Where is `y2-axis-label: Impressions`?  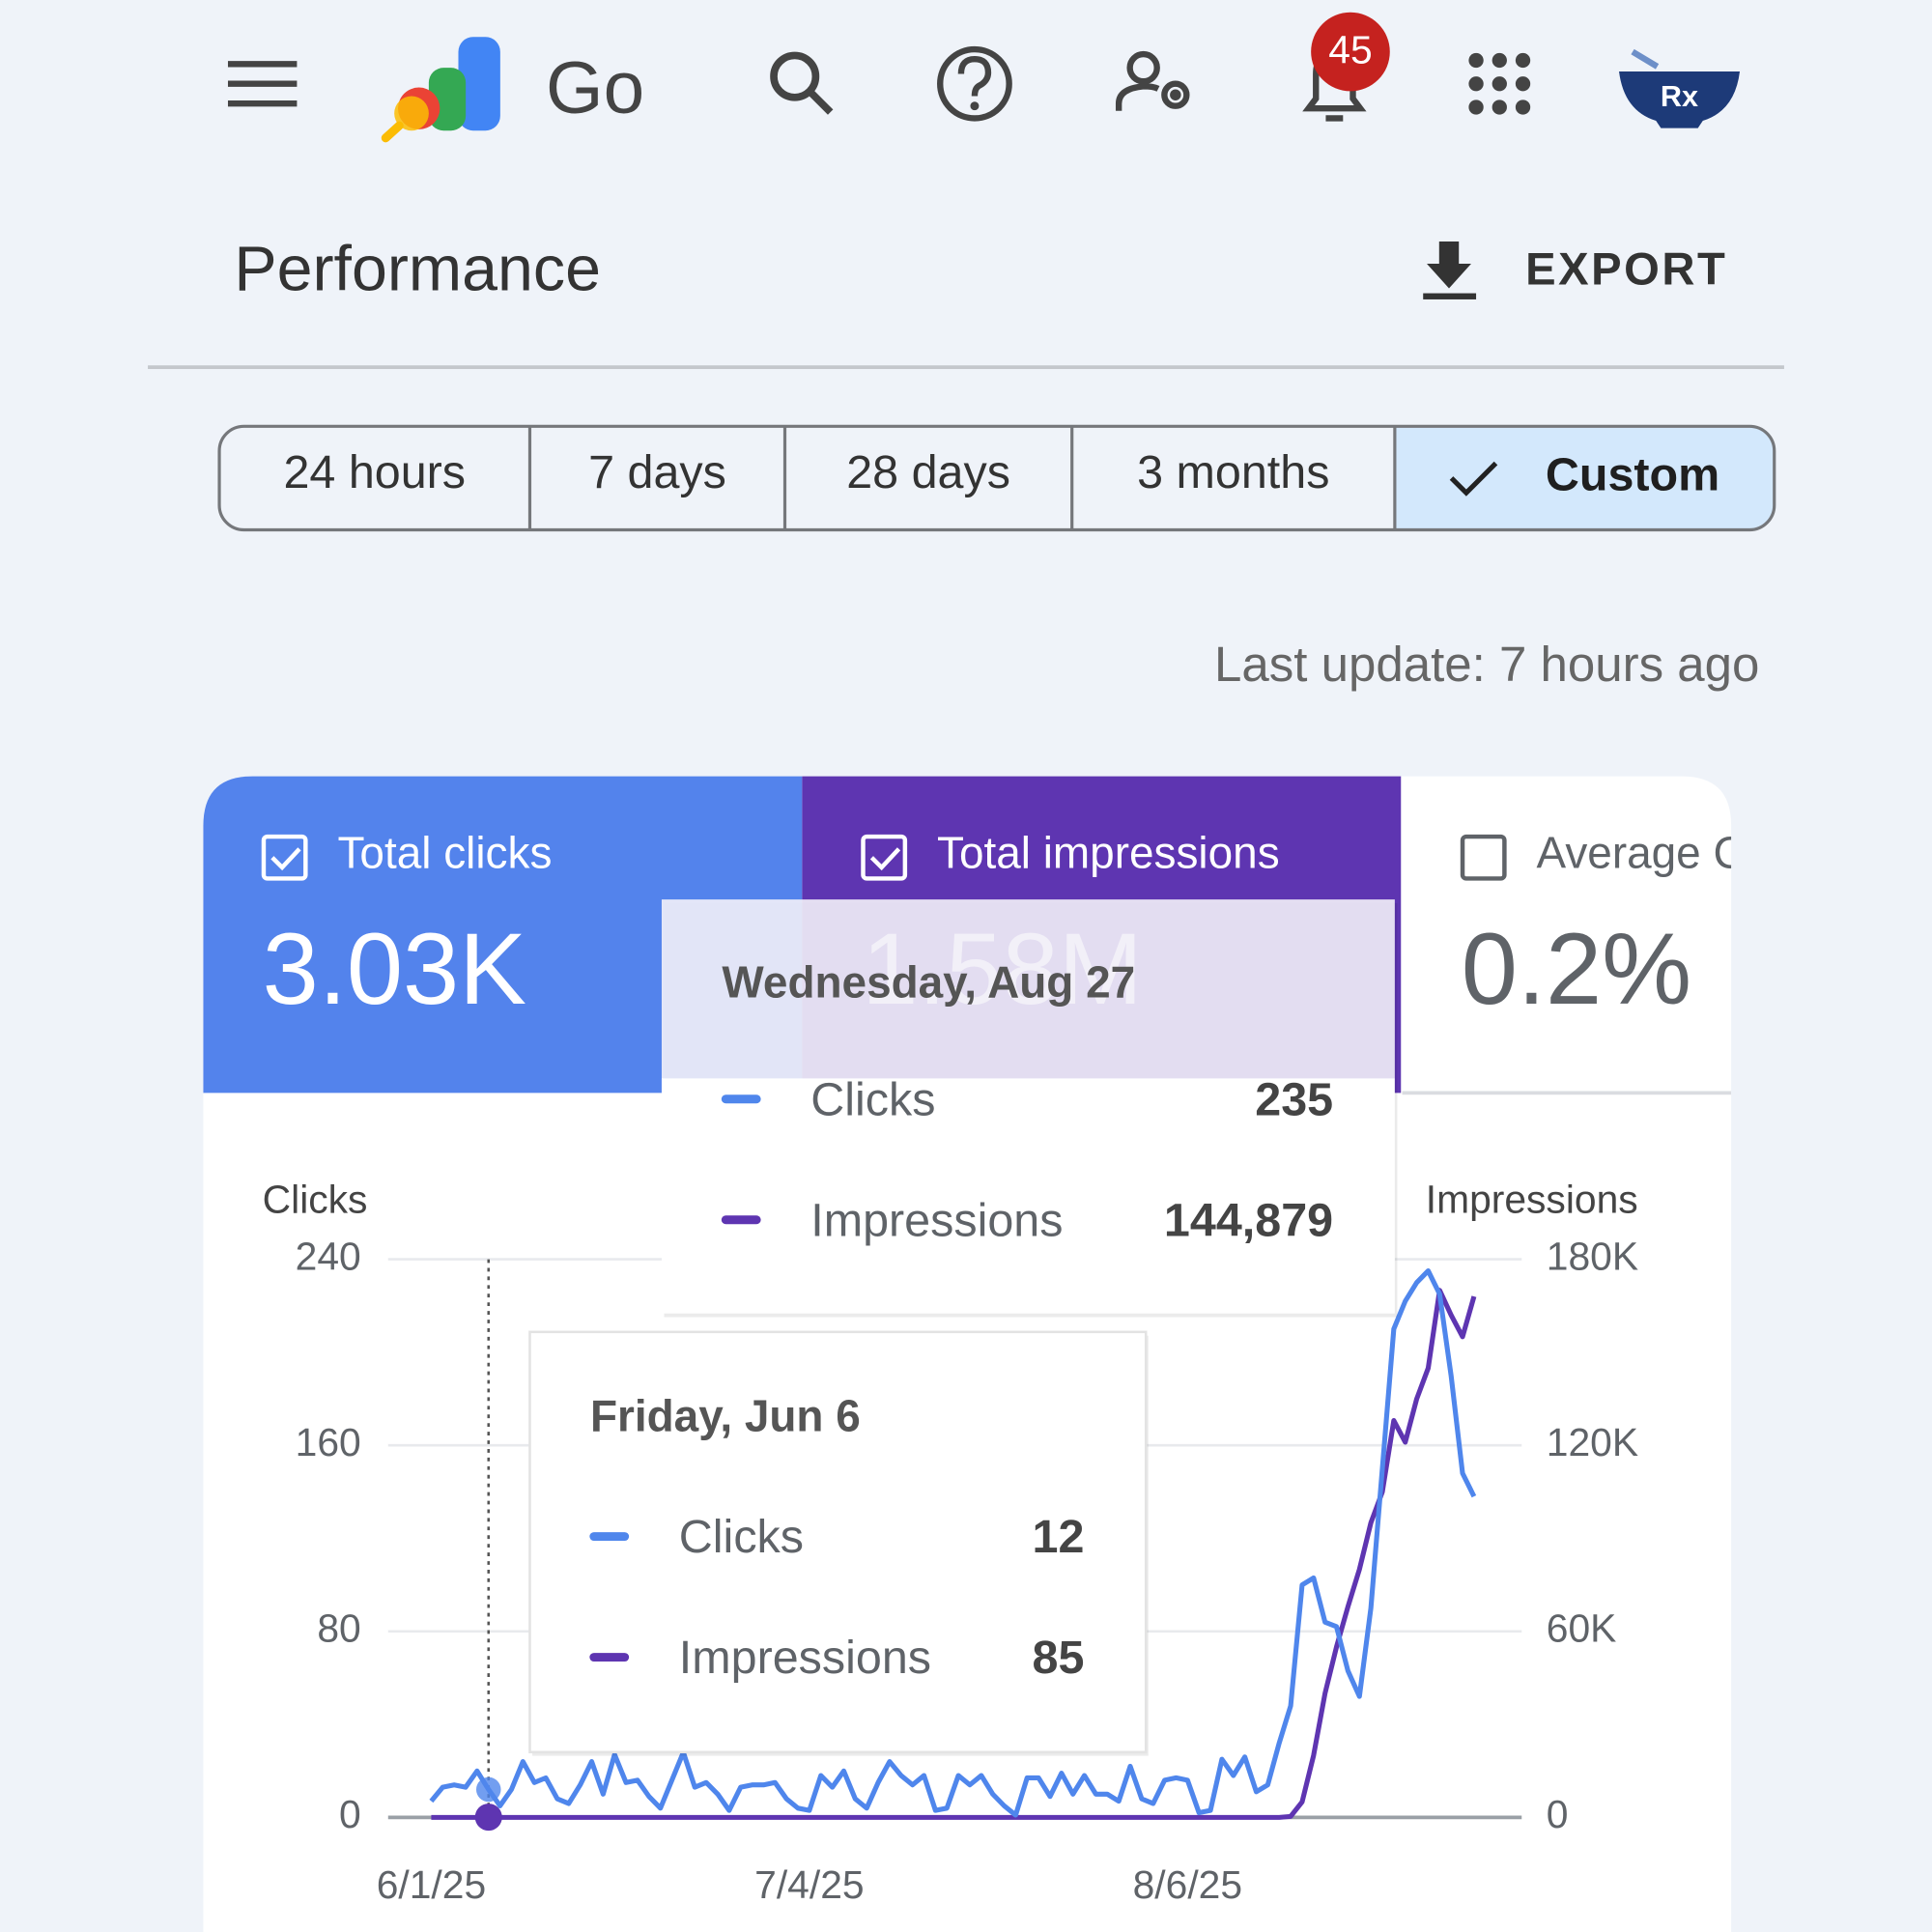
y2-axis-label: Impressions is located at coordinates (1532, 1200).